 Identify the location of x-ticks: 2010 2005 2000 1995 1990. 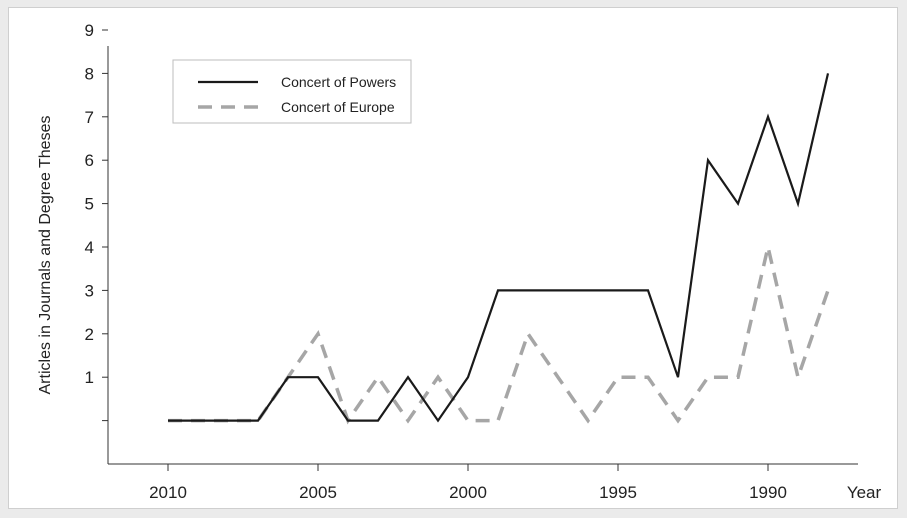
(468, 483).